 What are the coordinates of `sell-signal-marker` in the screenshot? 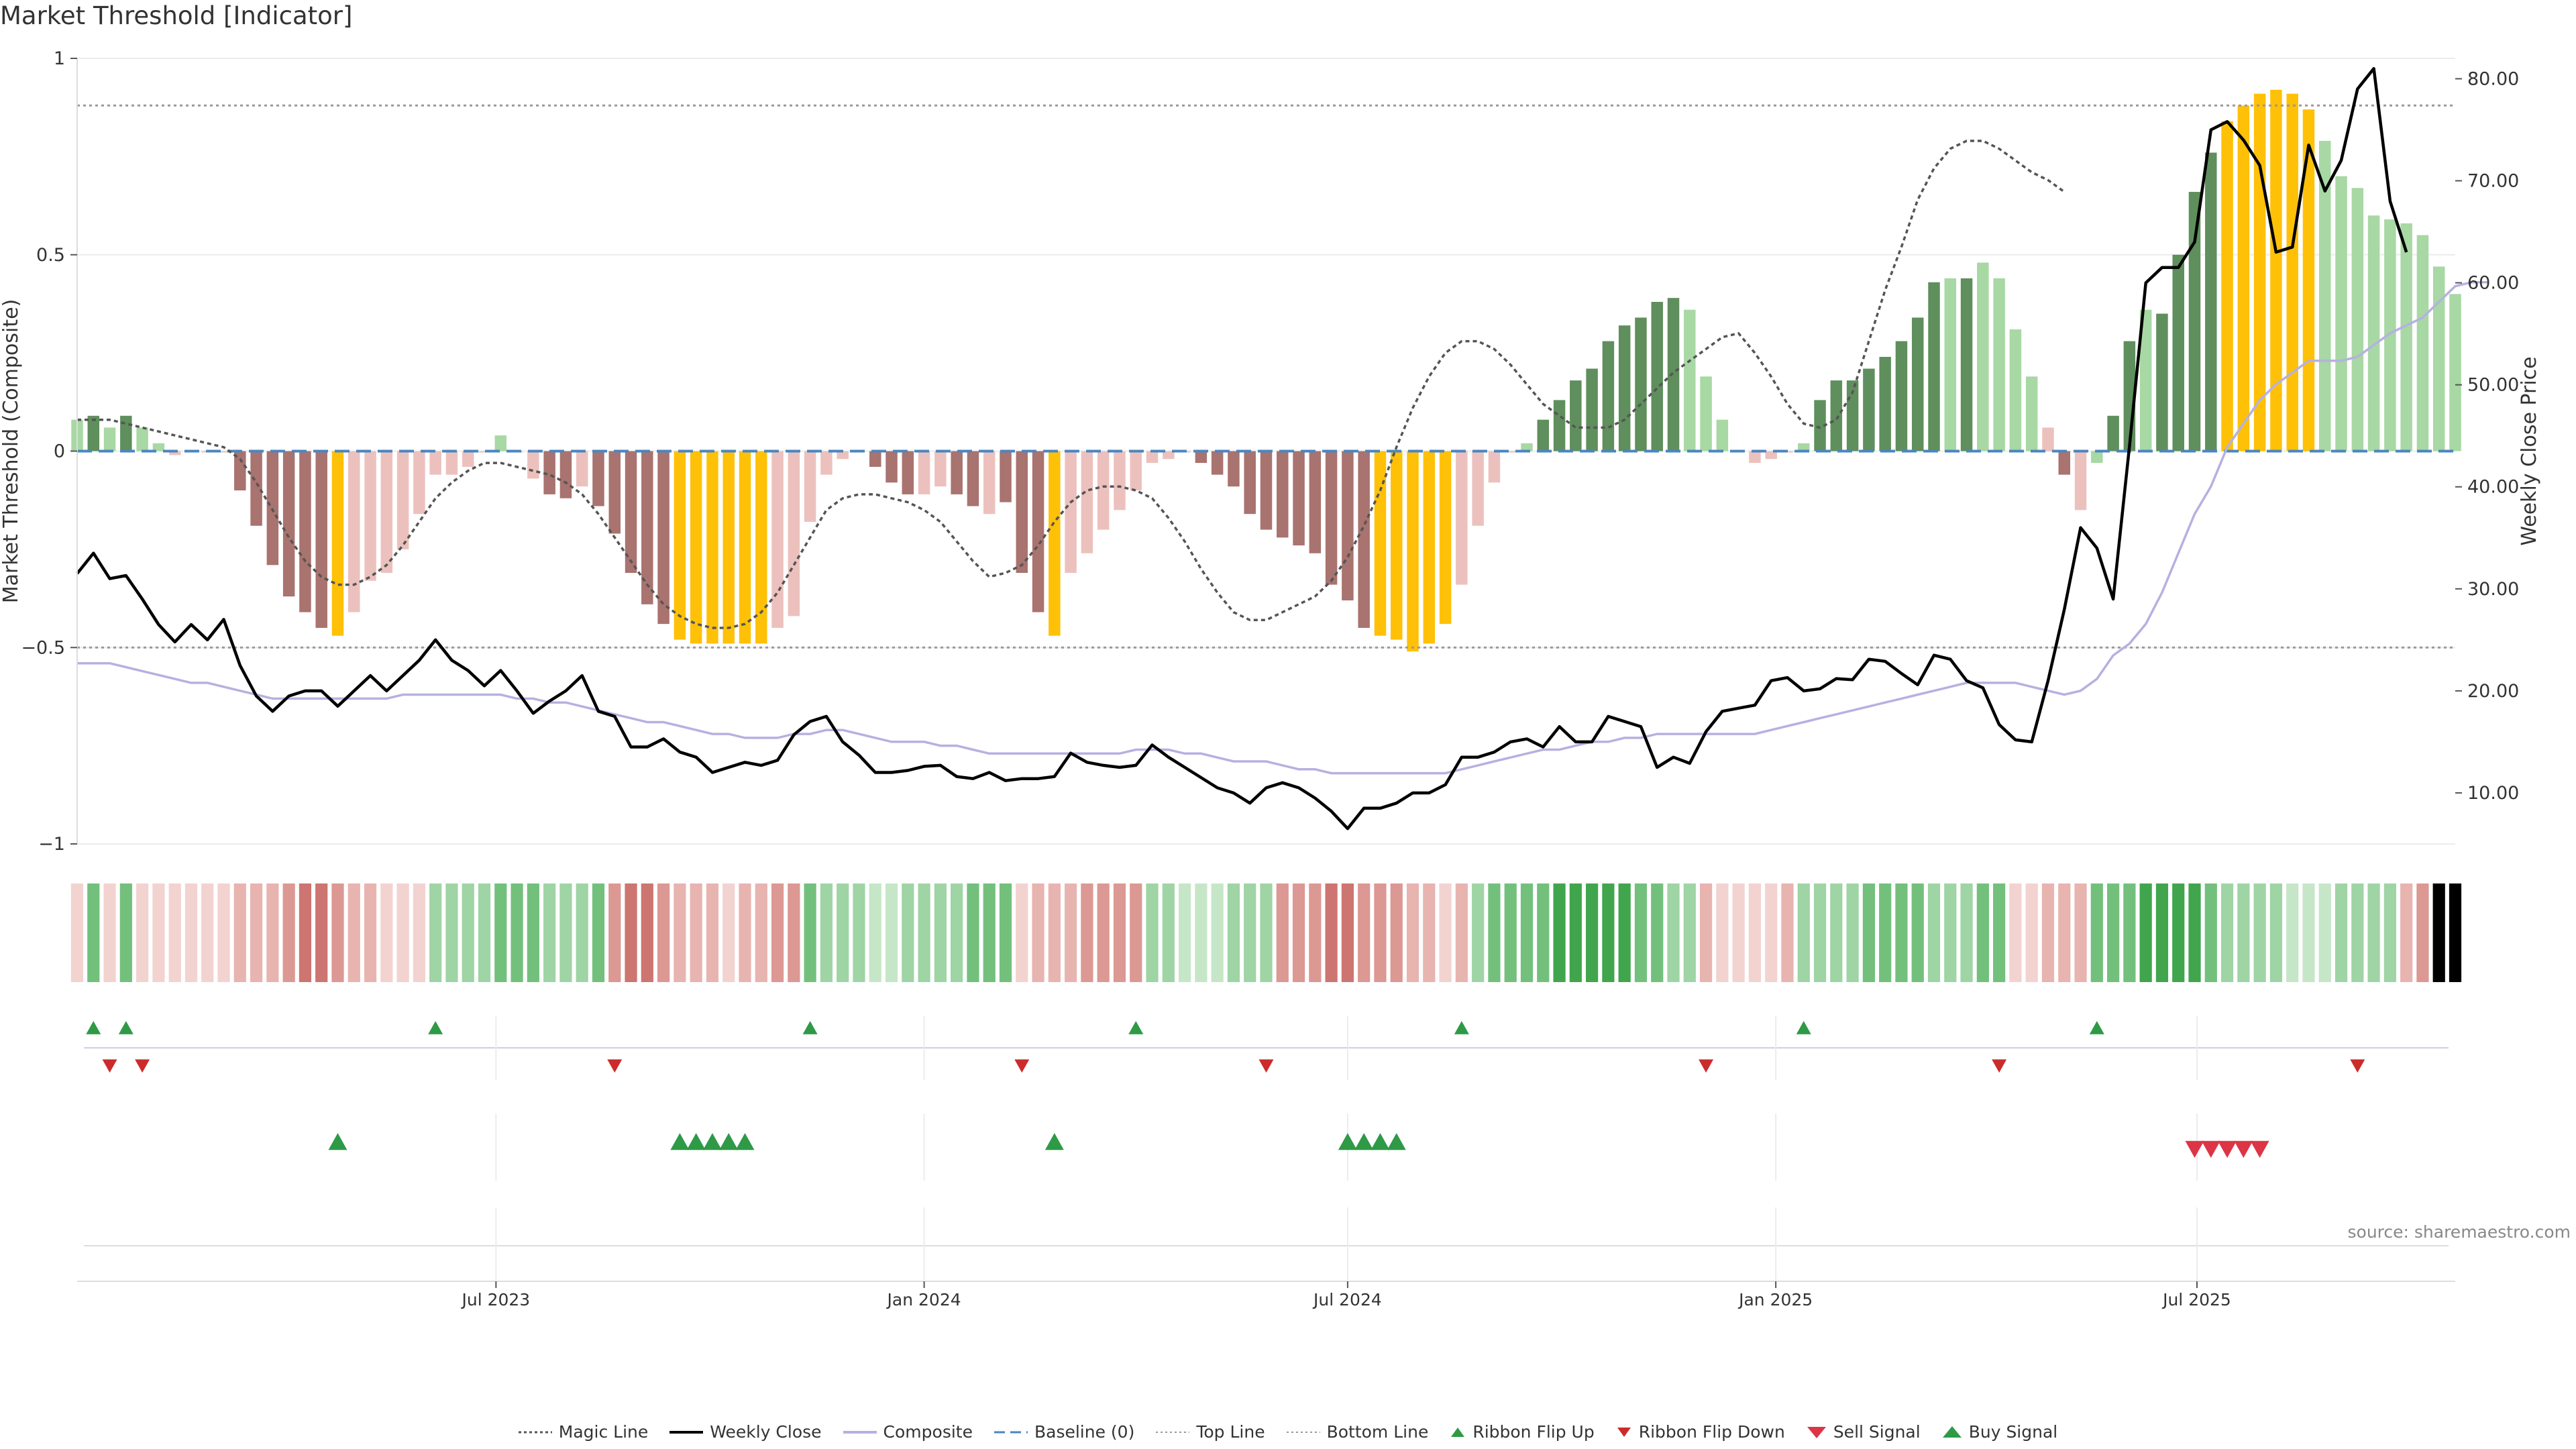 It's located at (2243, 1149).